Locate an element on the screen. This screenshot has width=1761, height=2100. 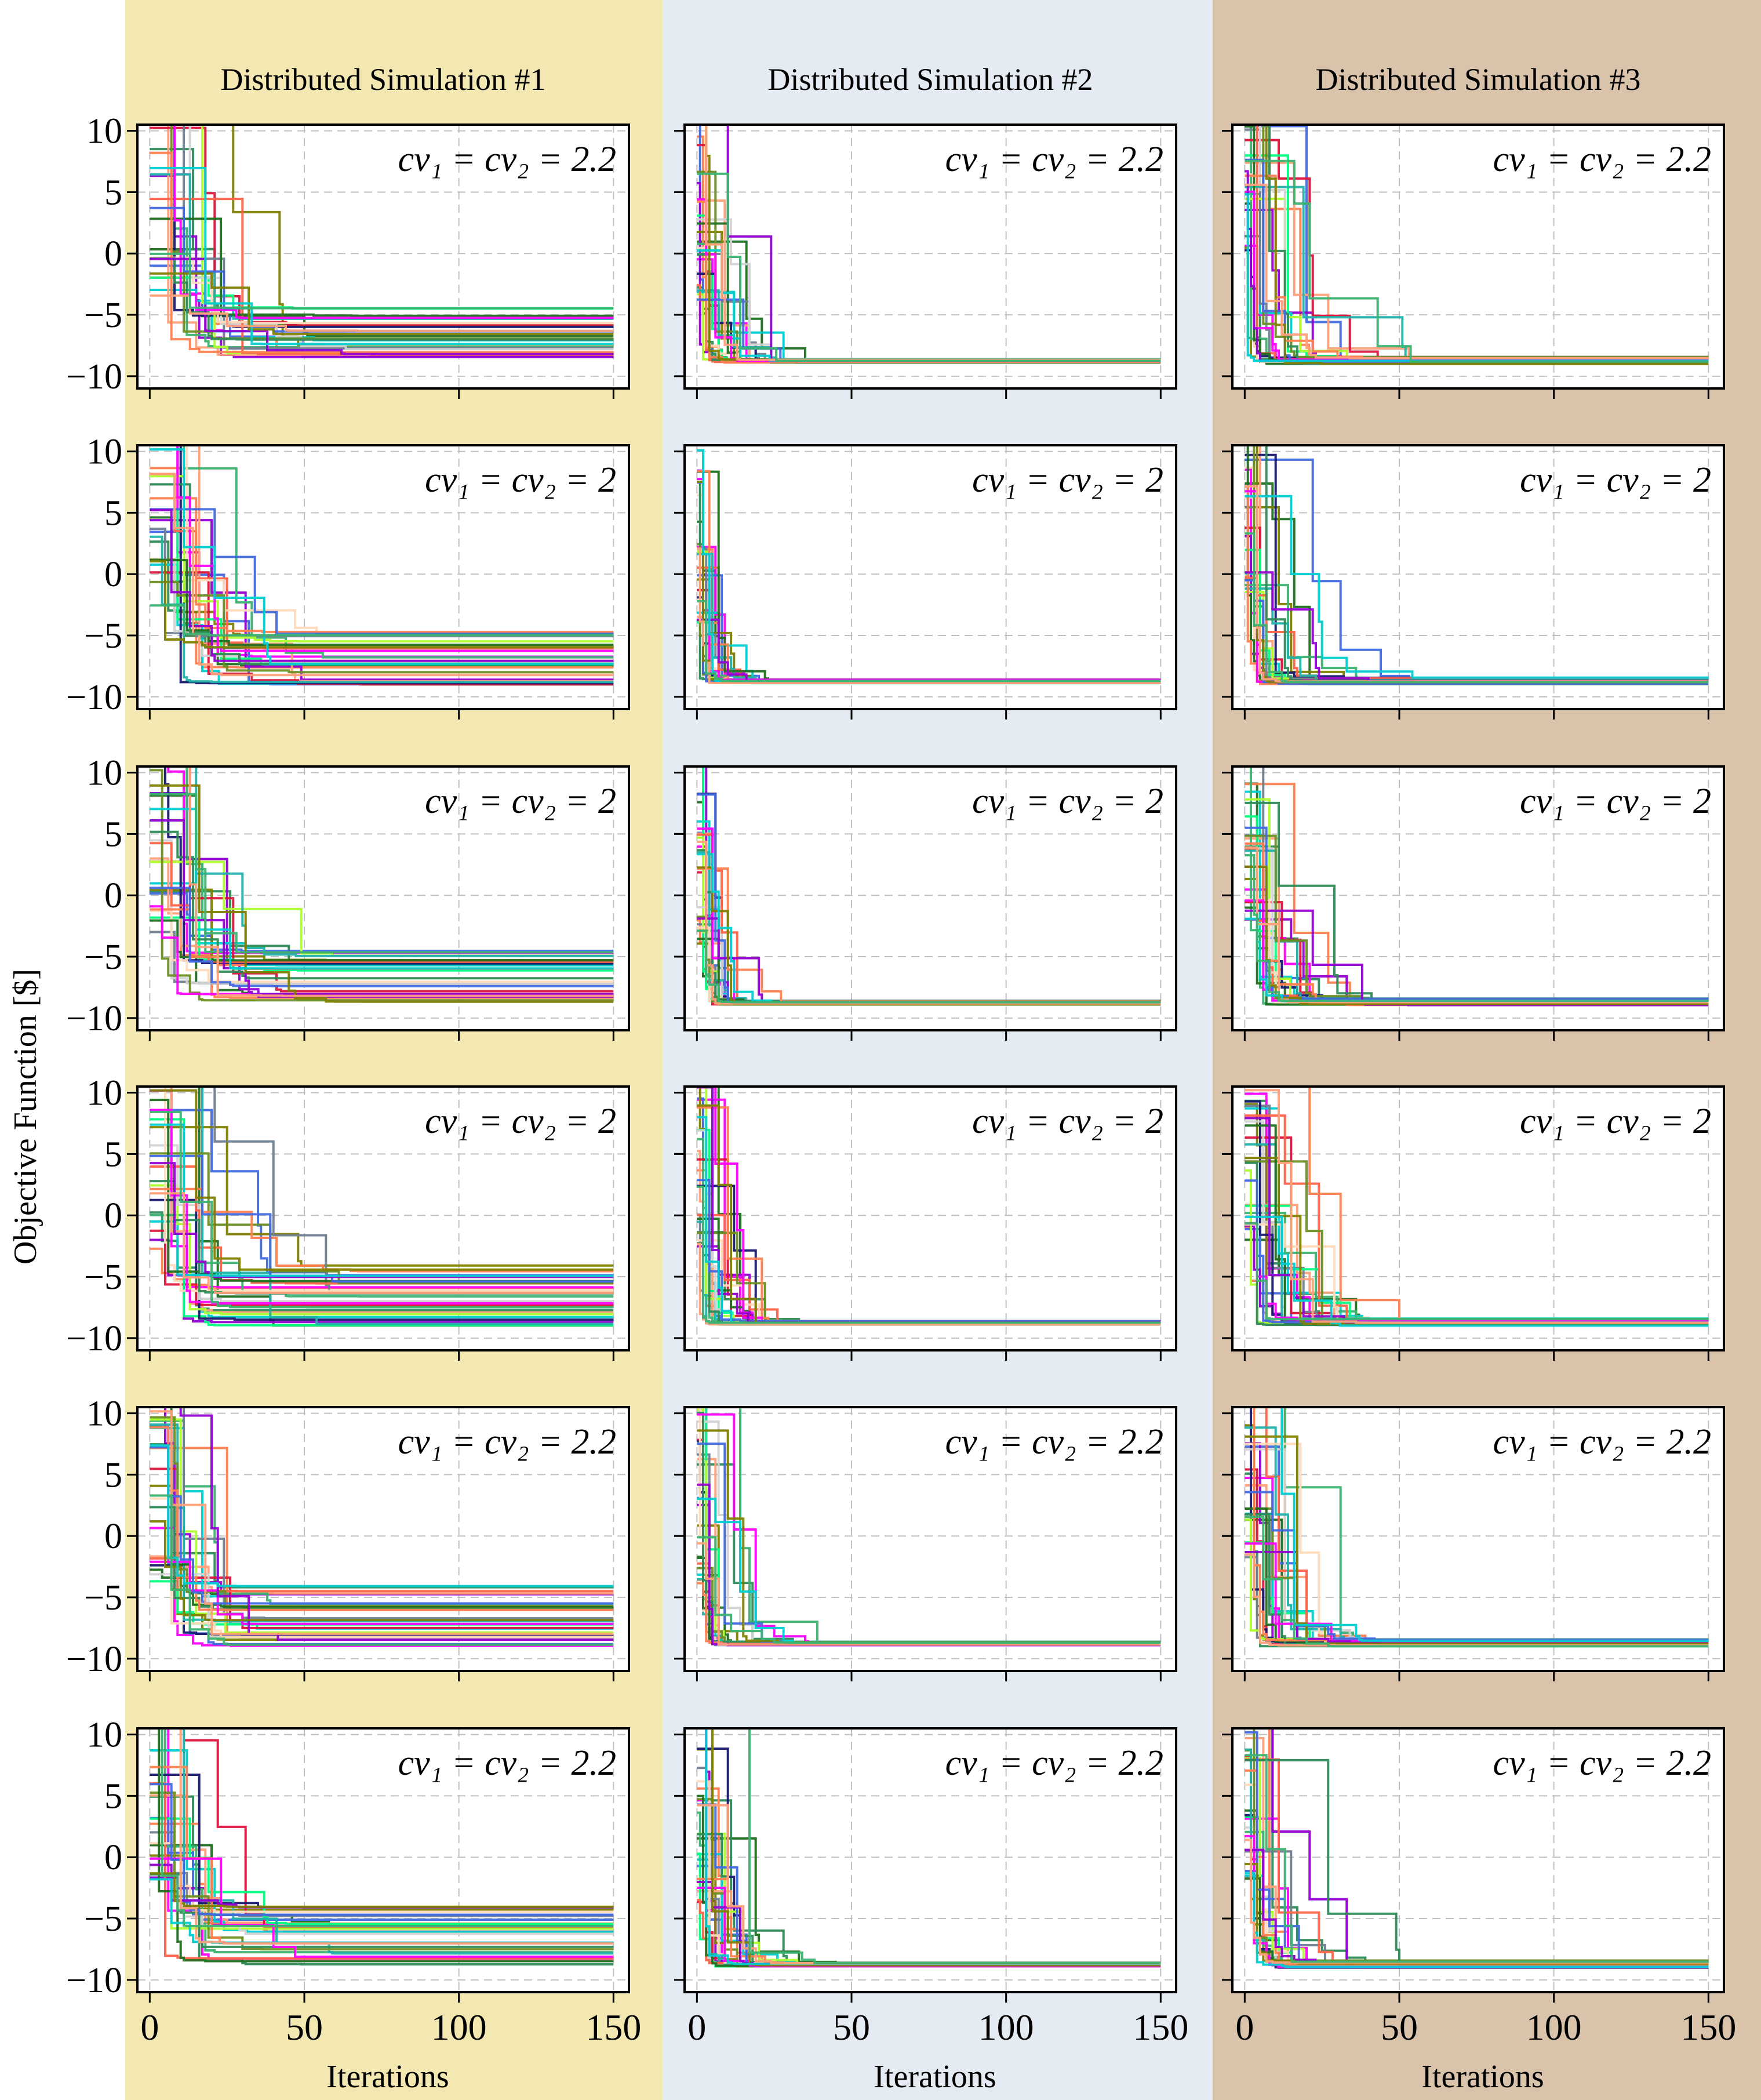
subplot-r3-c1: 10 5 0 −5 −10 cv₁ = cv₂ = 2 is located at coordinates (348, 897).